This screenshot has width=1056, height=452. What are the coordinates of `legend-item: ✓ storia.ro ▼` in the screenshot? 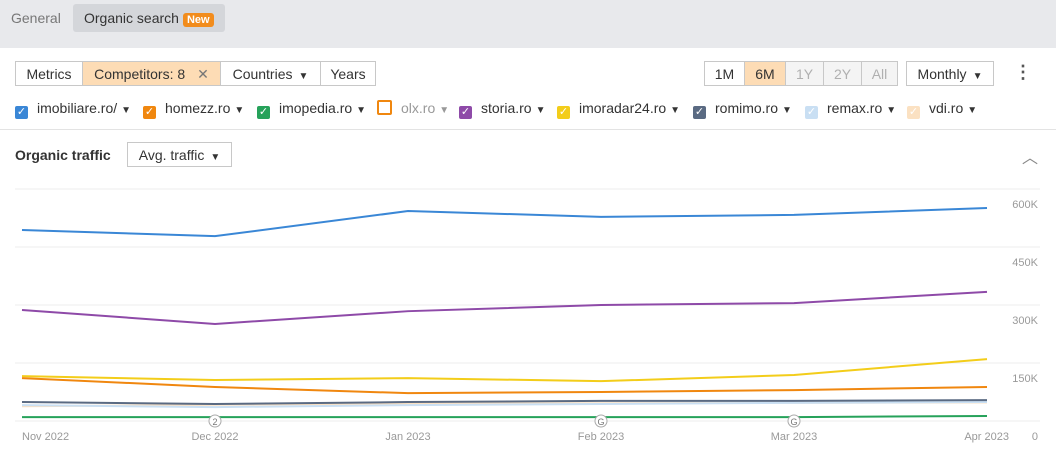 It's located at (502, 109).